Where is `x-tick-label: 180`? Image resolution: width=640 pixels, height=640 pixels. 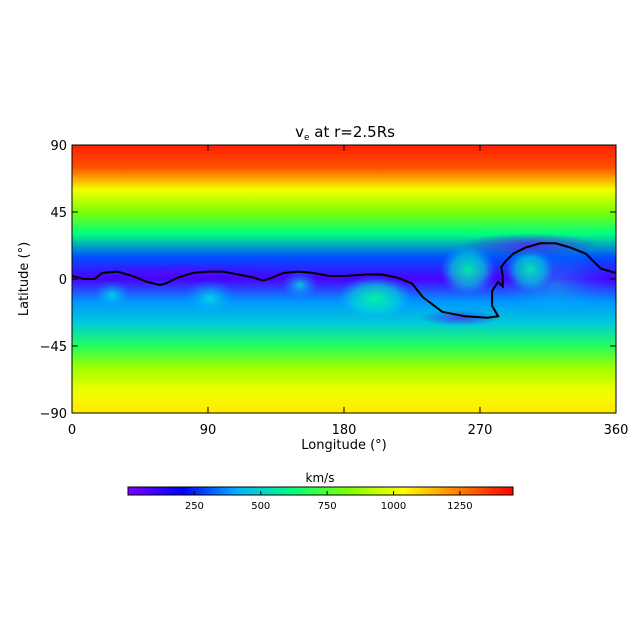 x-tick-label: 180 is located at coordinates (344, 430).